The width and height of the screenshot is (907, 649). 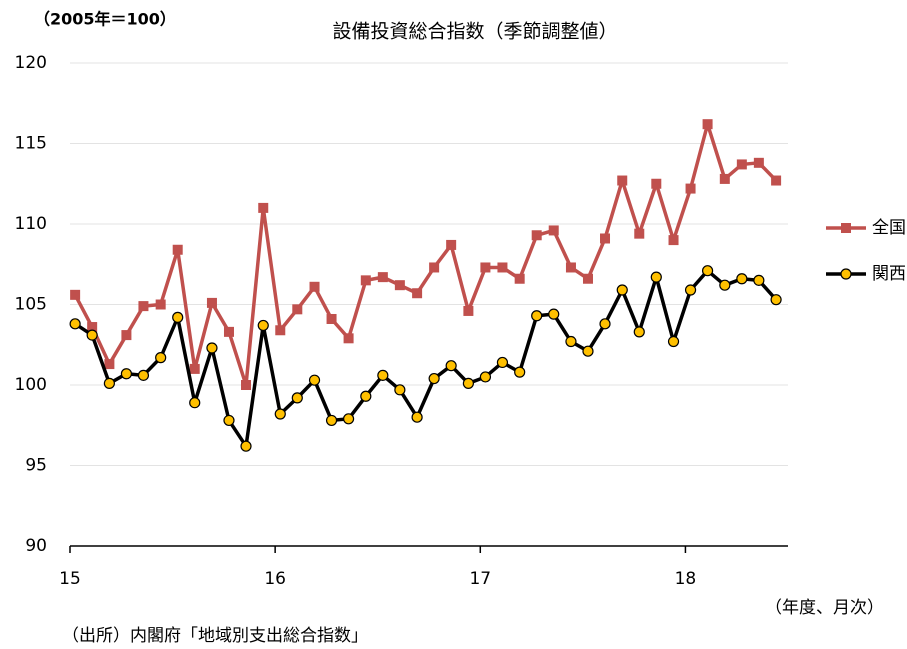 What do you see at coordinates (31, 63) in the screenshot?
I see `y-tick-label: 120` at bounding box center [31, 63].